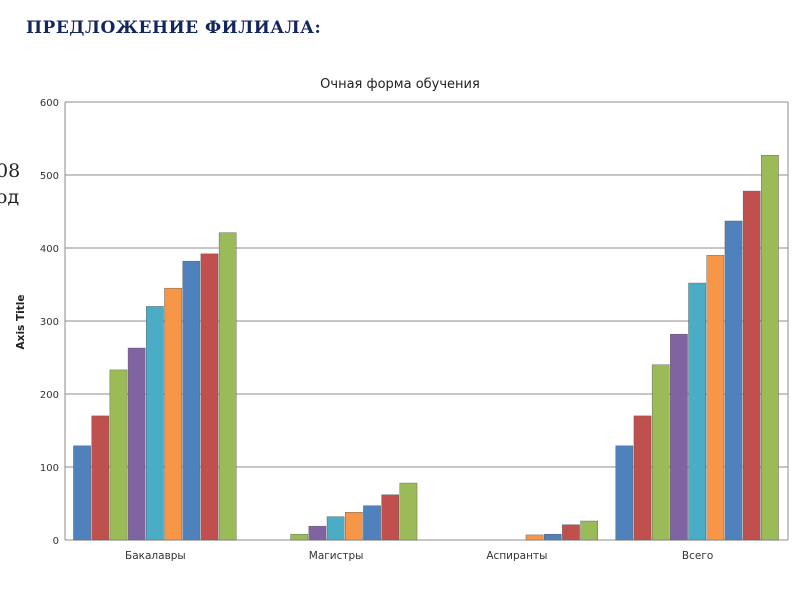  Describe the element at coordinates (56, 541) in the screenshot. I see `y-tick-label: 0` at that location.